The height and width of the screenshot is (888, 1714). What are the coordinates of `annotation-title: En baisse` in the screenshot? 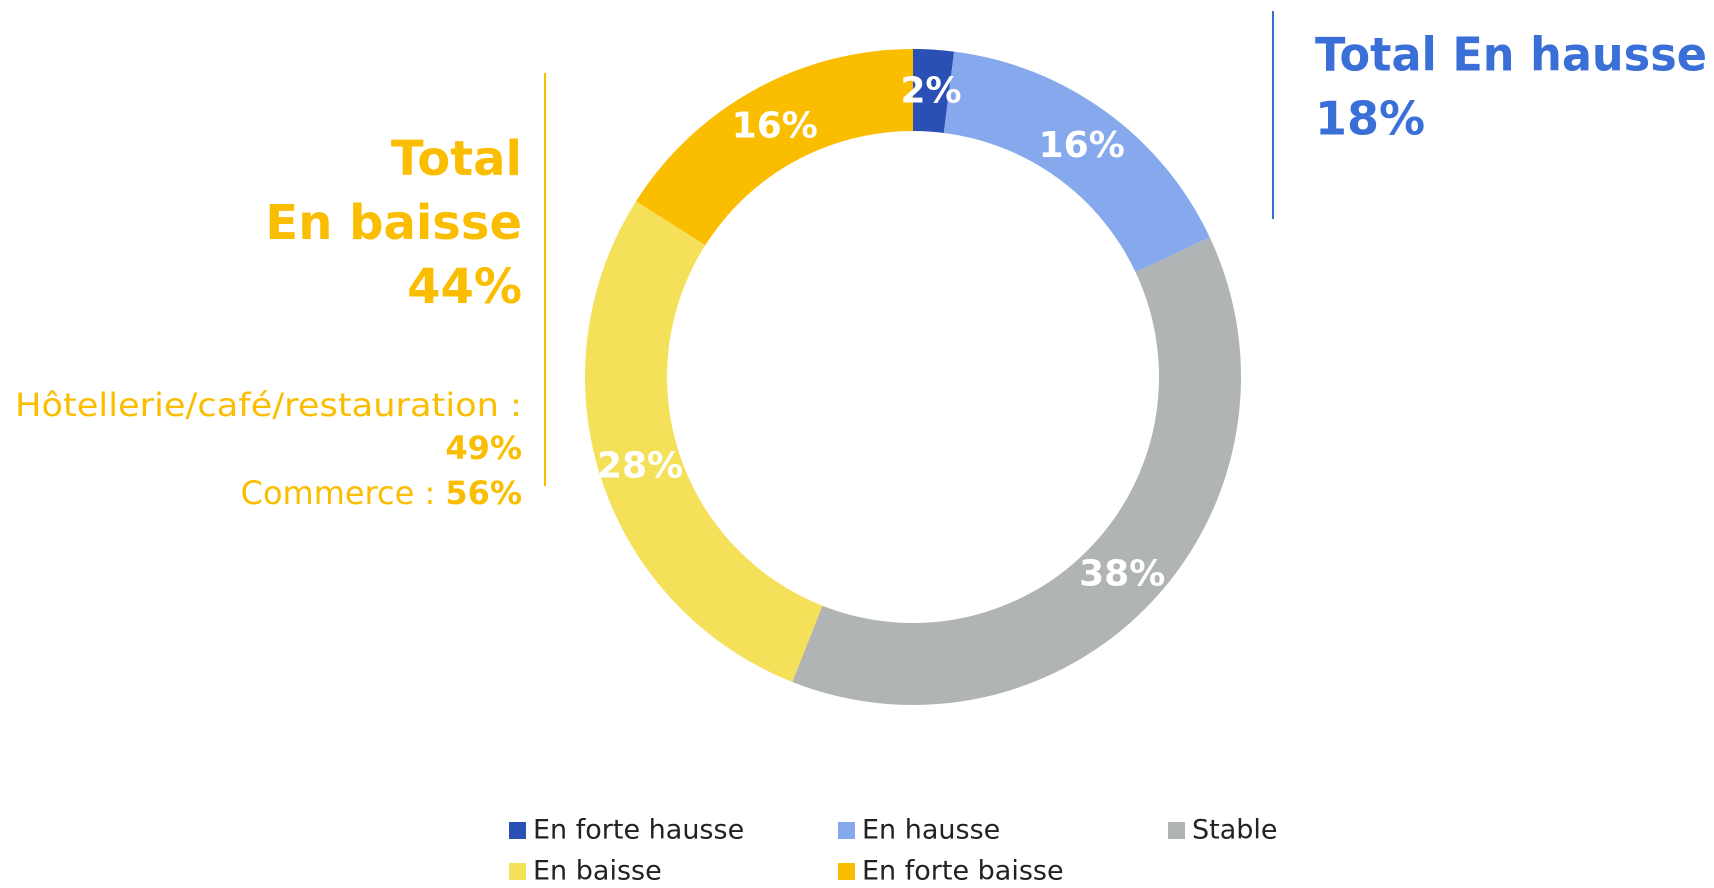 It's located at (393, 223).